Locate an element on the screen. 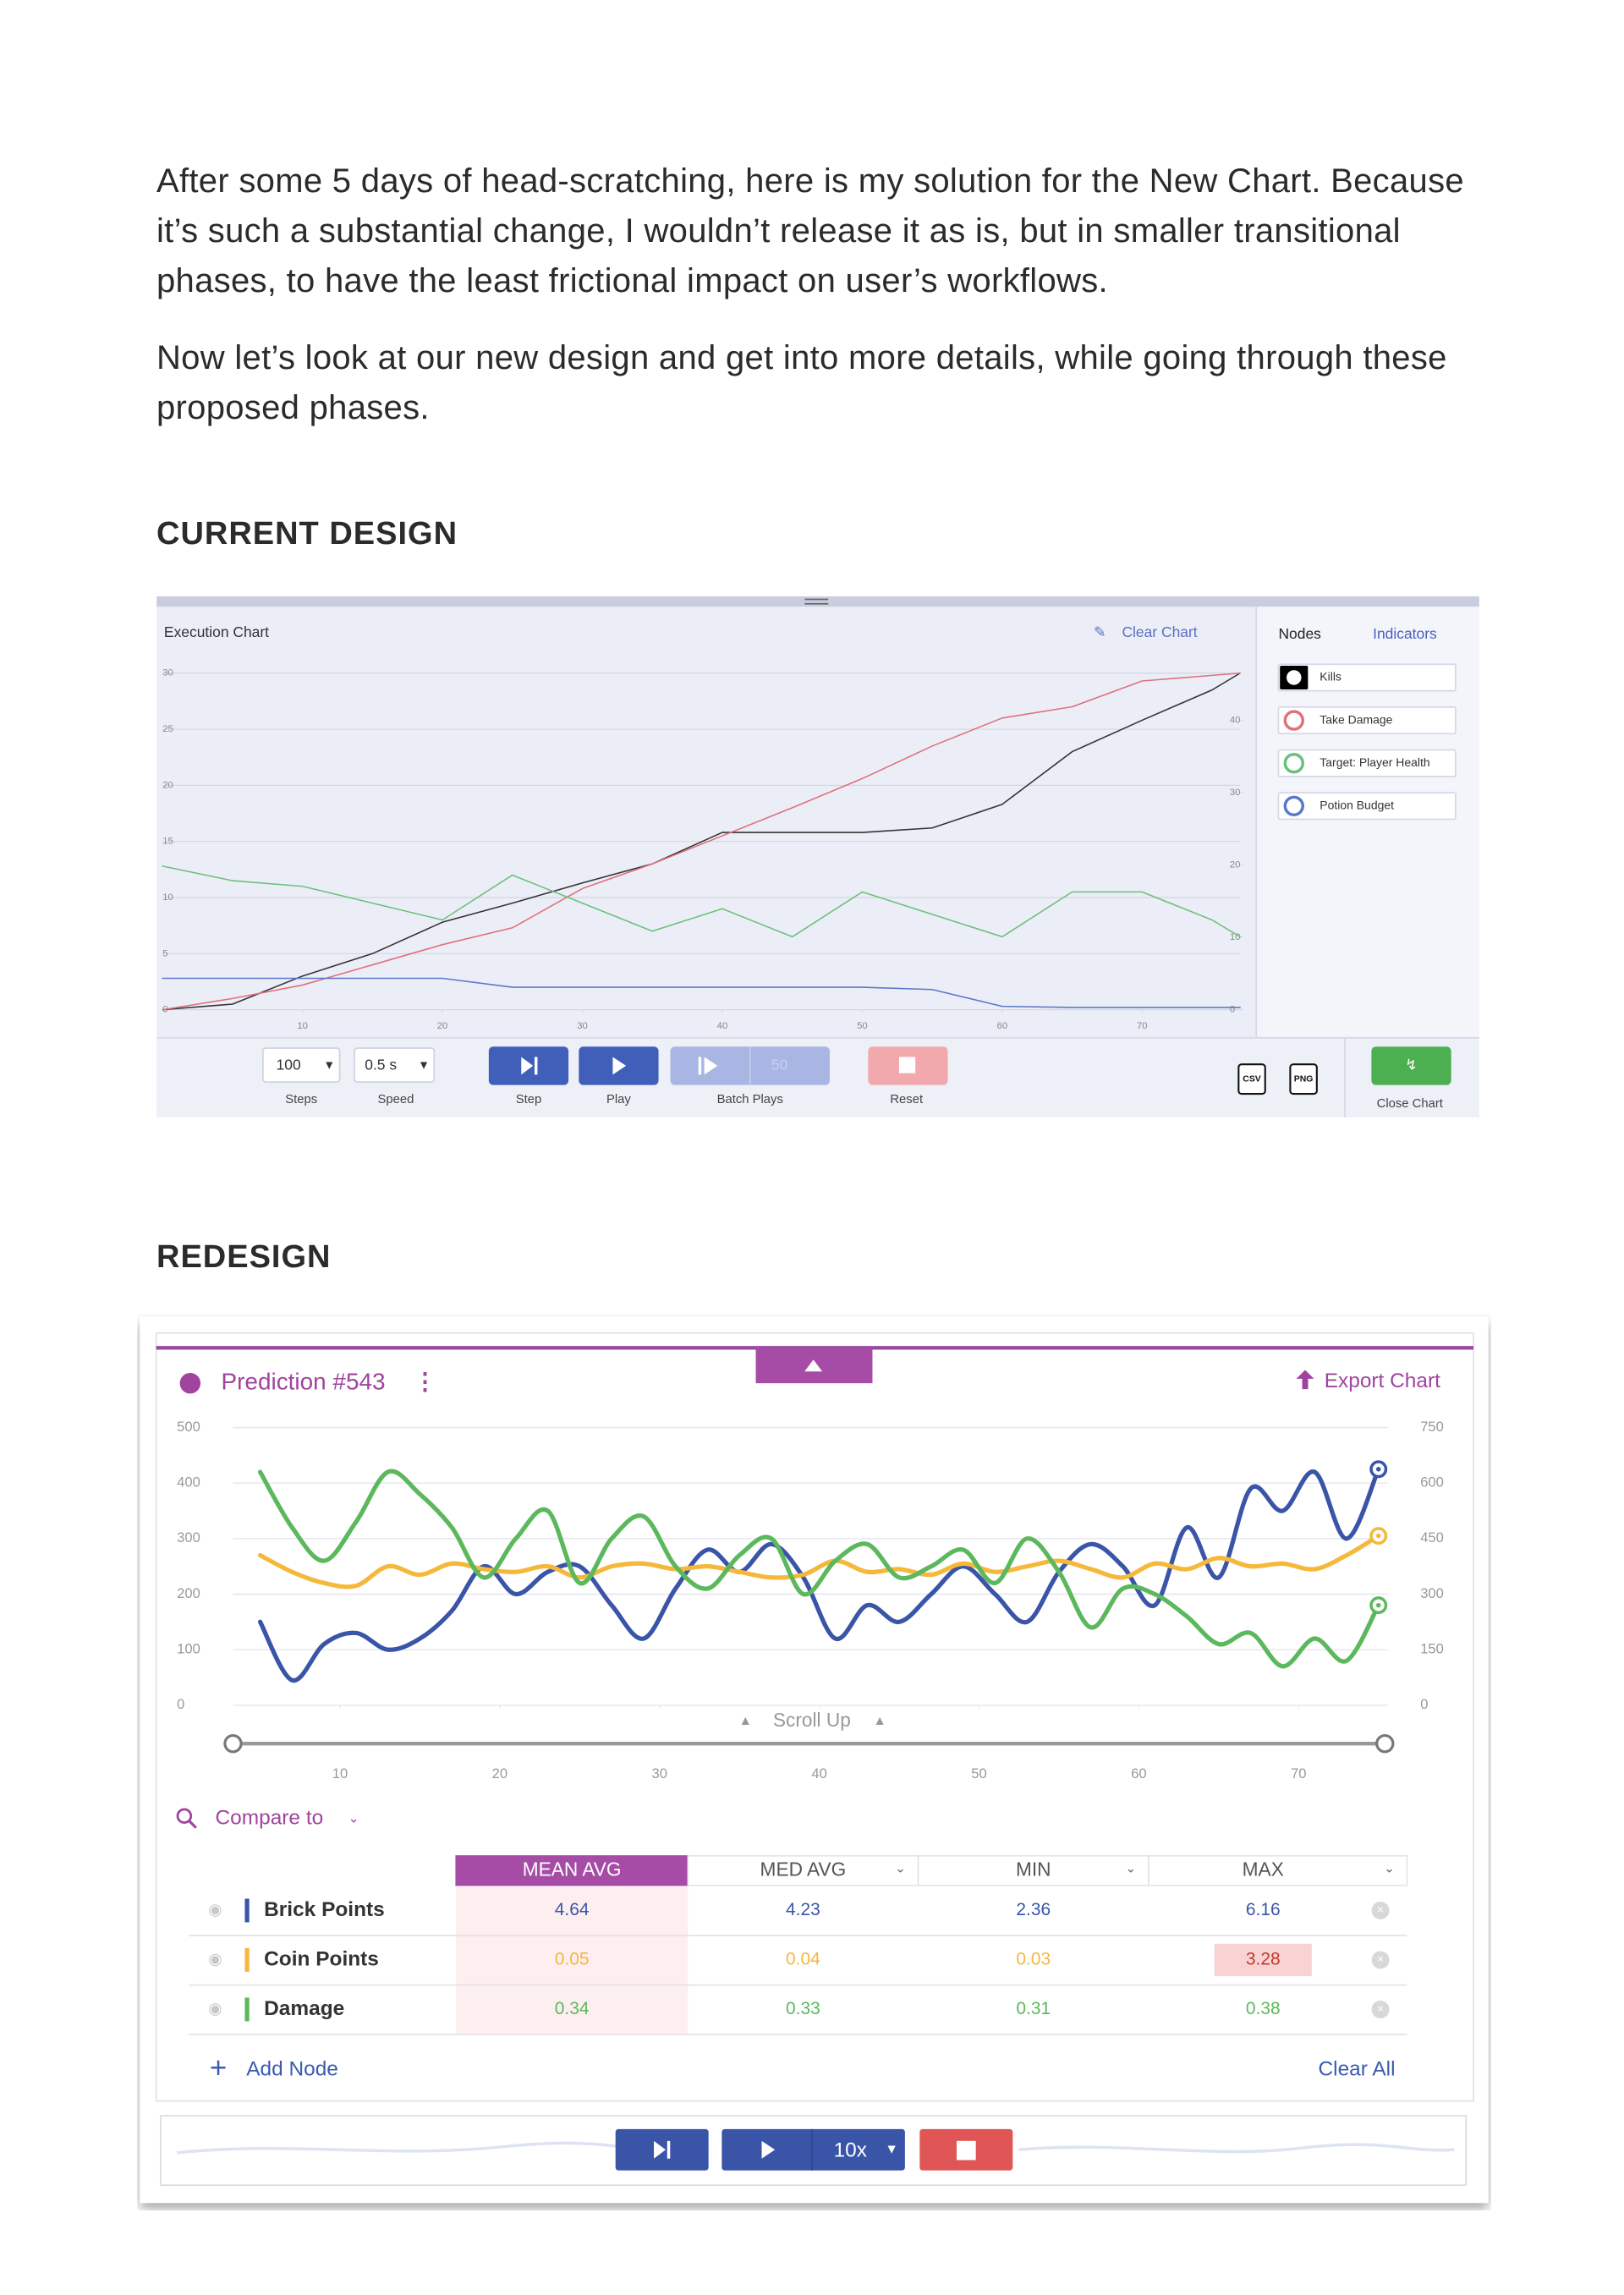  x-tick-label: 10 is located at coordinates (340, 1774).